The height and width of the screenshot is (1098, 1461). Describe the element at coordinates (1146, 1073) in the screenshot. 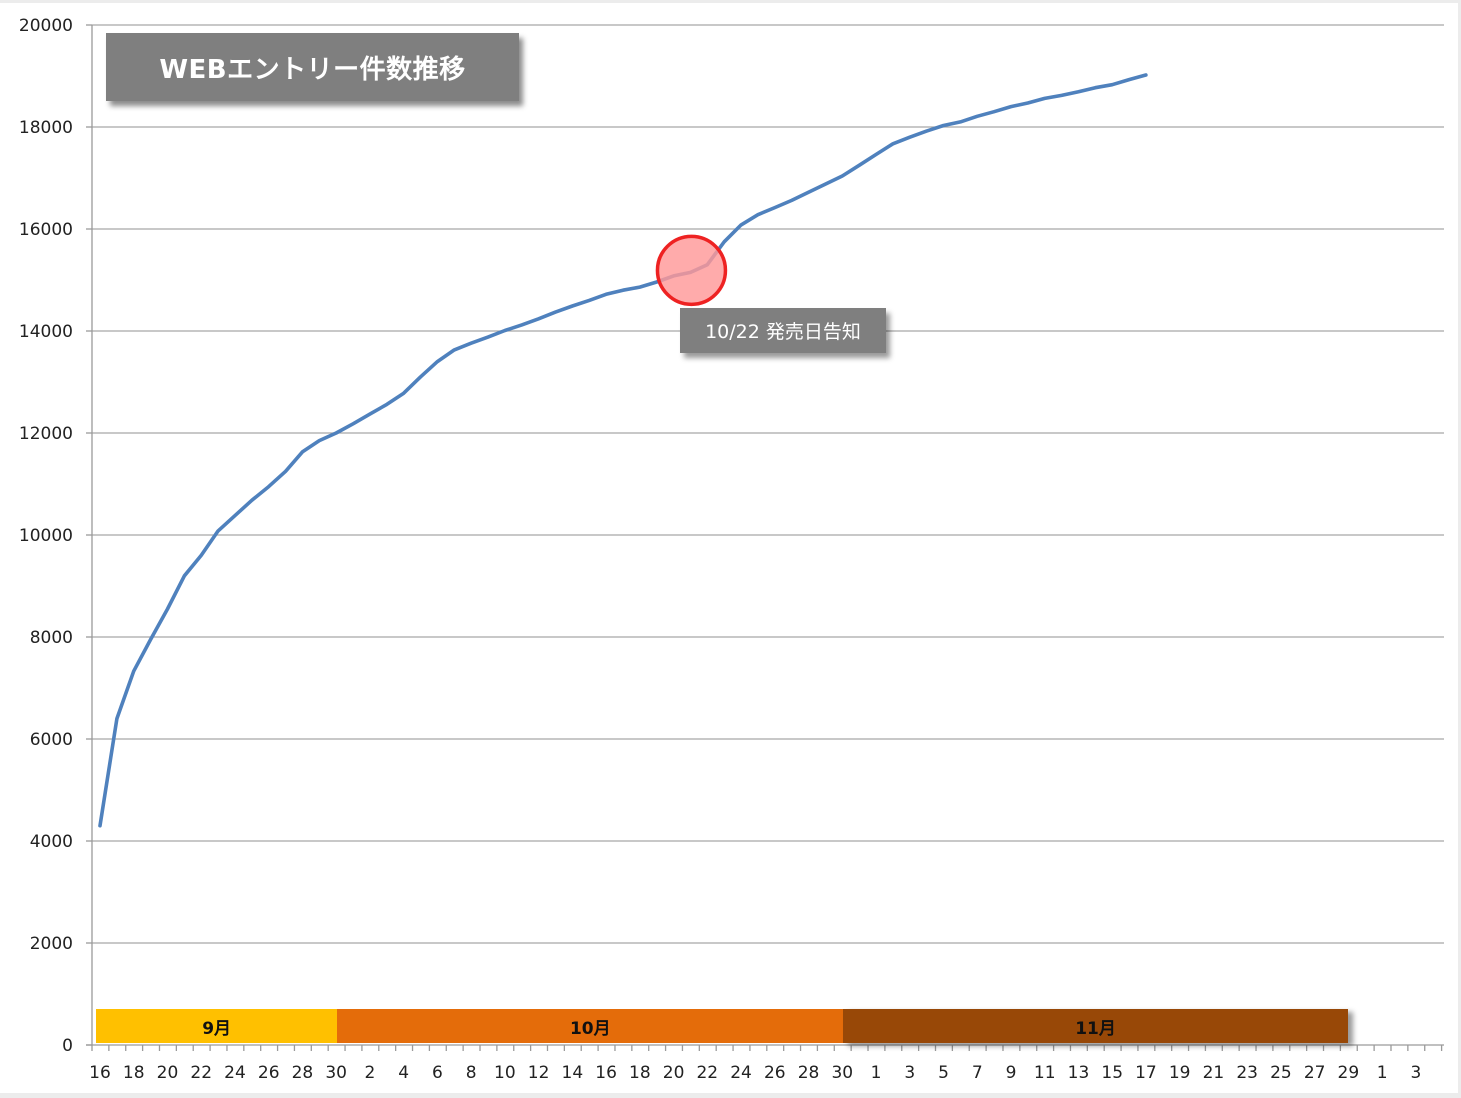

I see `x-tick-label: 17` at that location.